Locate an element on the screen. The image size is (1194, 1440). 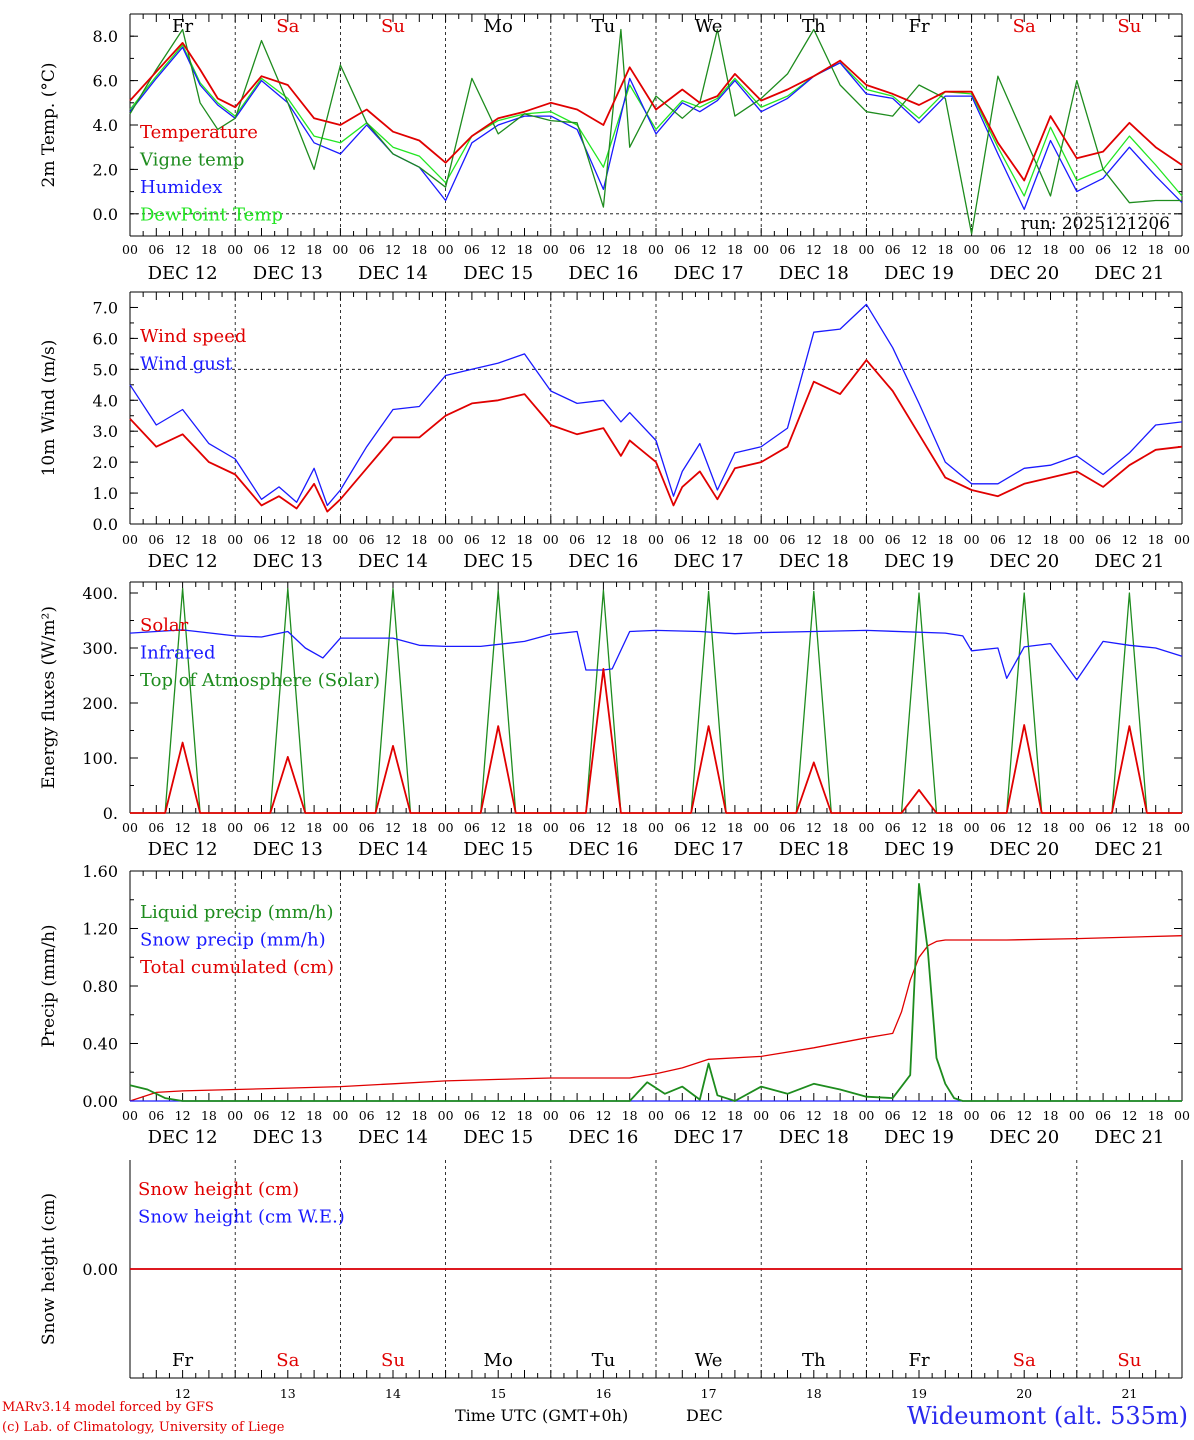
x-axis-month: DEC is located at coordinates (704, 1415).